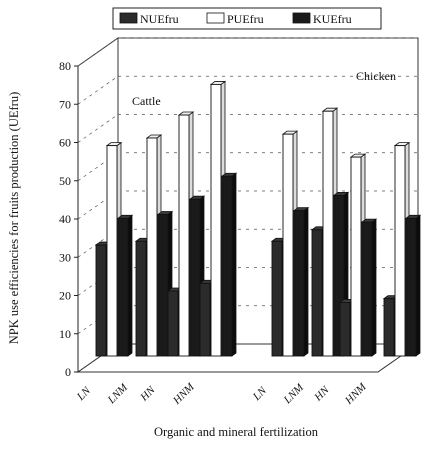 This screenshot has width=425, height=452. I want to click on y-tick-label: 30, so click(65, 257).